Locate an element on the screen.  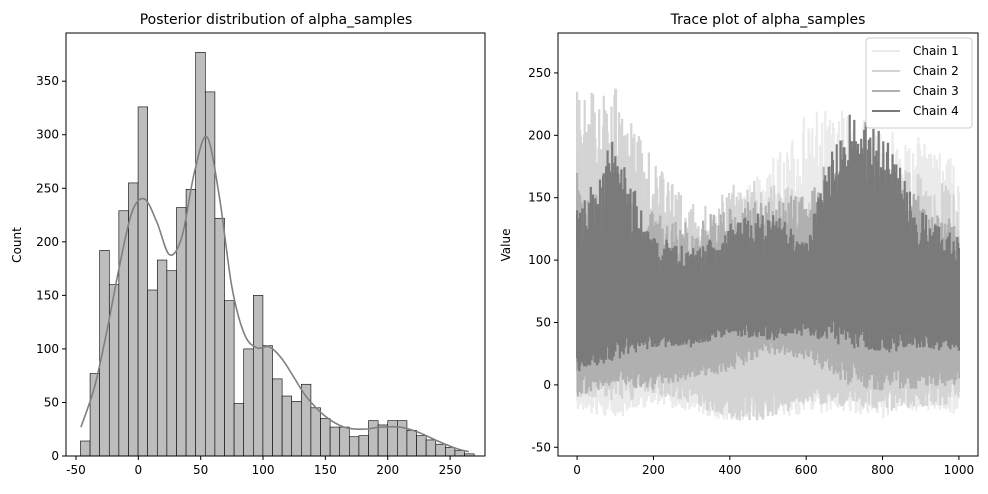
trace-legend: Chain 1 Chain 2 Chain 3 Chain 4 is located at coordinates (919, 83).